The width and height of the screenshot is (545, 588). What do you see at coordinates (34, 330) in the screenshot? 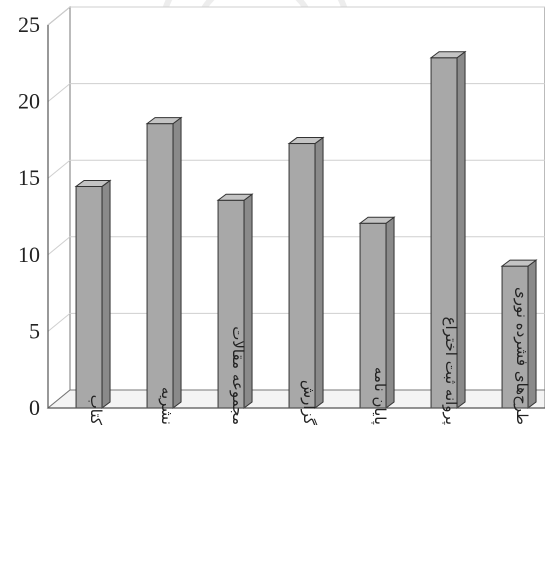
I see `y-tick-label: 5` at bounding box center [34, 330].